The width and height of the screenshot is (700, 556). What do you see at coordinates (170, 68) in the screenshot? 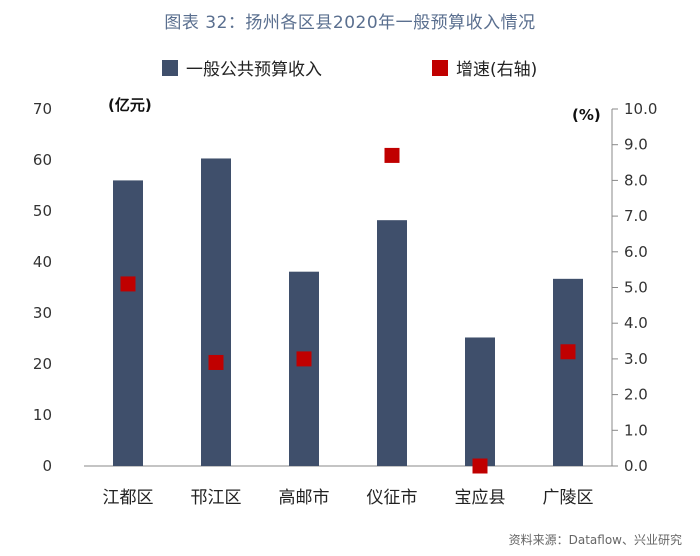
I see `legend-bar-swatch` at bounding box center [170, 68].